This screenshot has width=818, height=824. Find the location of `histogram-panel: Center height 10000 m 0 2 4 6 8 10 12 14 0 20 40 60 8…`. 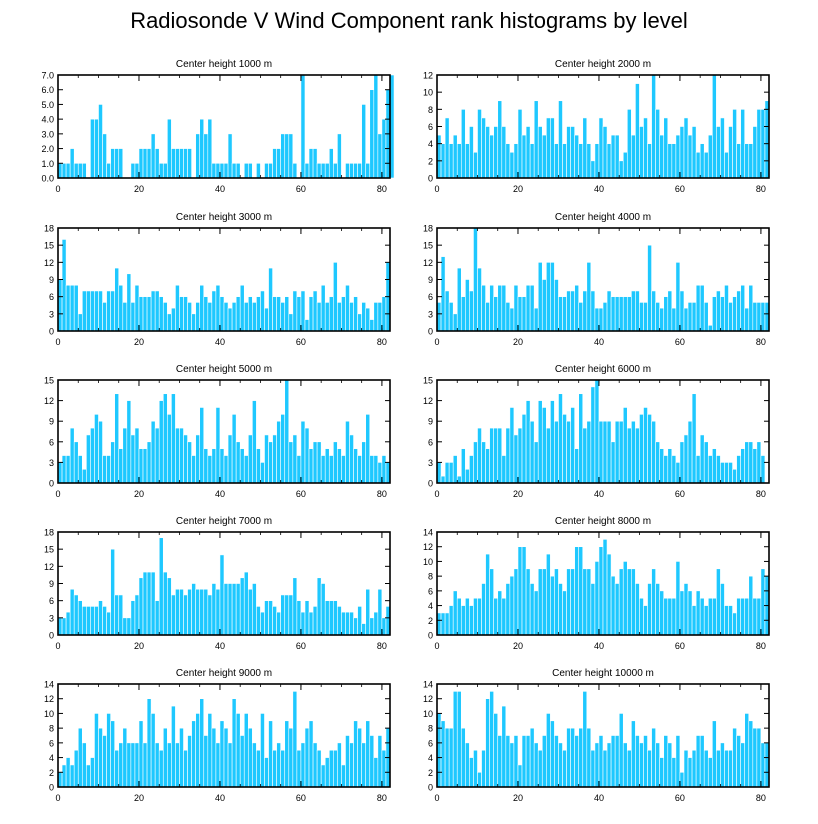

histogram-panel: Center height 10000 m 0 2 4 6 8 10 12 14 0 20 40 60 8… is located at coordinates (596, 735).